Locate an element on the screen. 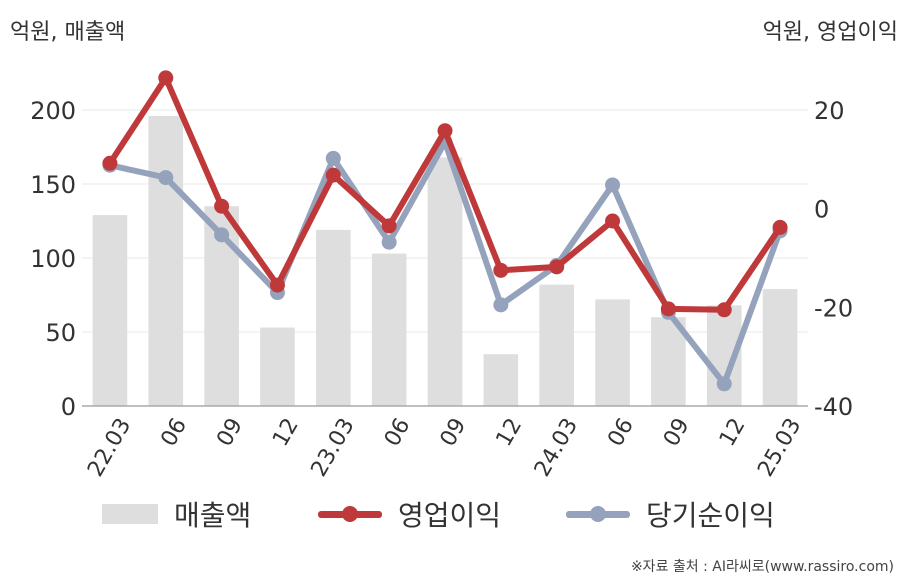 This screenshot has width=908, height=580. legend-swatch-net-income is located at coordinates (598, 514).